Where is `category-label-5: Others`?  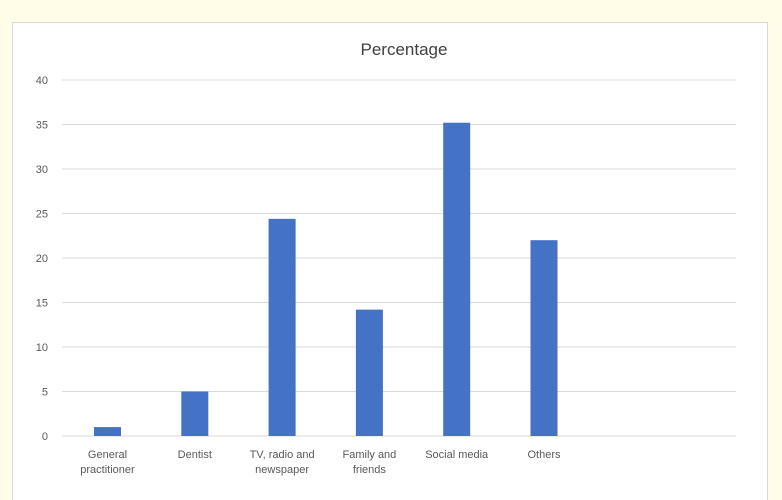
category-label-5: Others is located at coordinates (544, 455).